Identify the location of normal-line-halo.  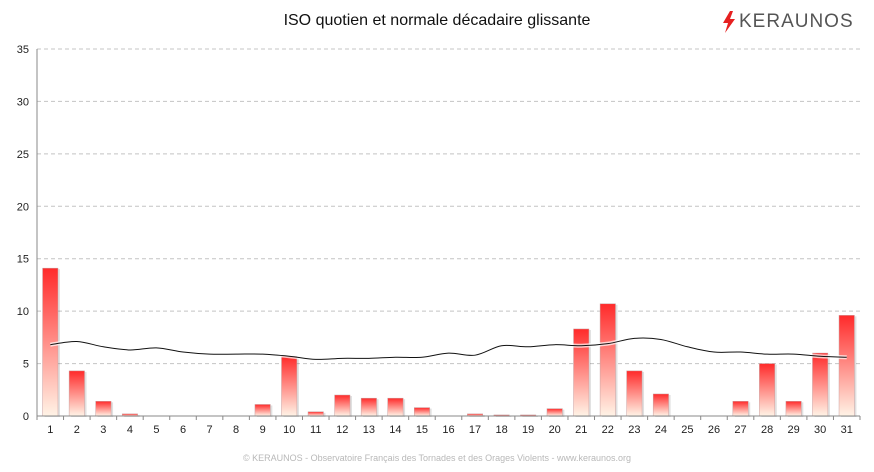
(448, 349).